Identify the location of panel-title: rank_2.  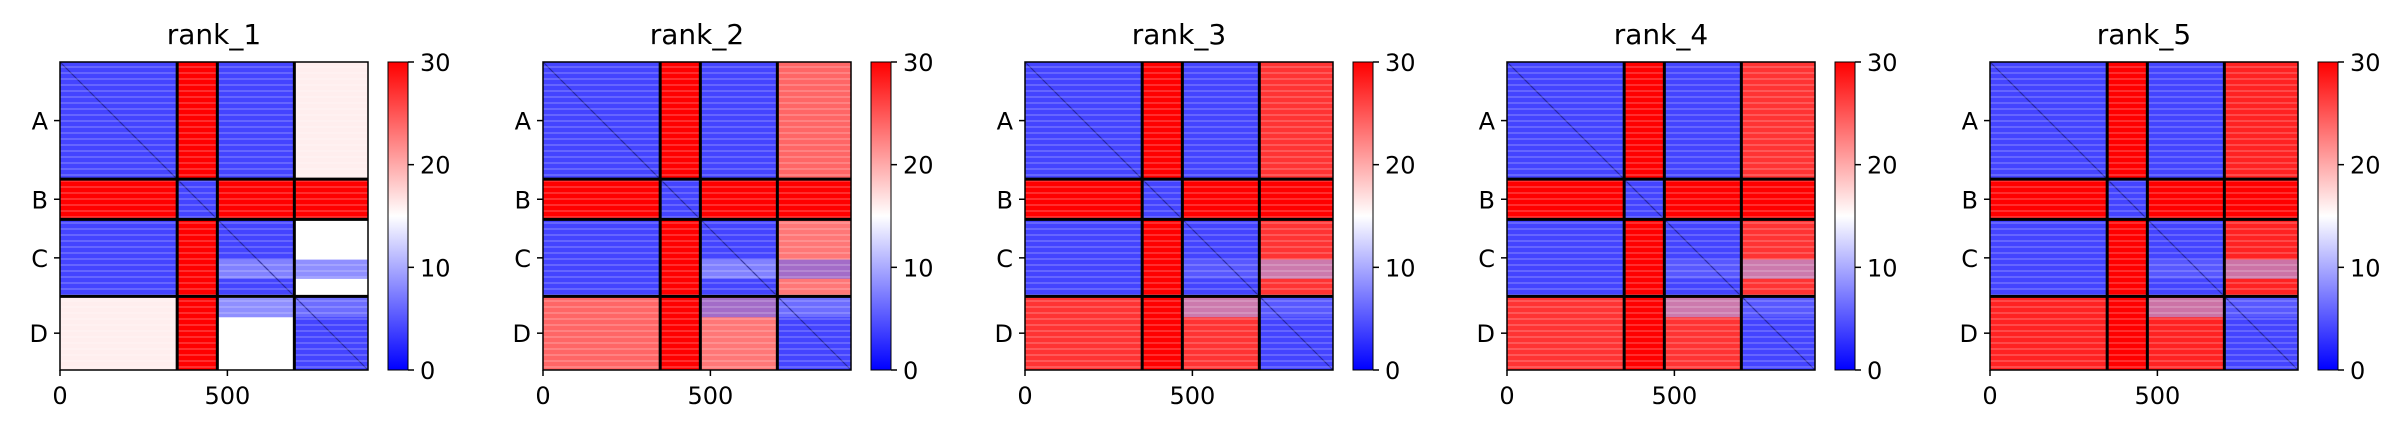
(697, 34).